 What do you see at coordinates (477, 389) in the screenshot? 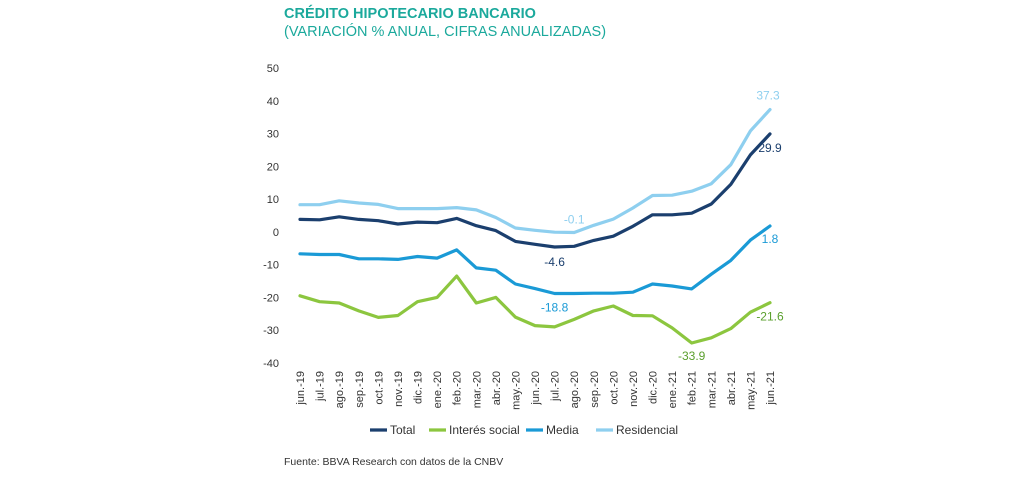
I see `x-tick-label: mar.-20` at bounding box center [477, 389].